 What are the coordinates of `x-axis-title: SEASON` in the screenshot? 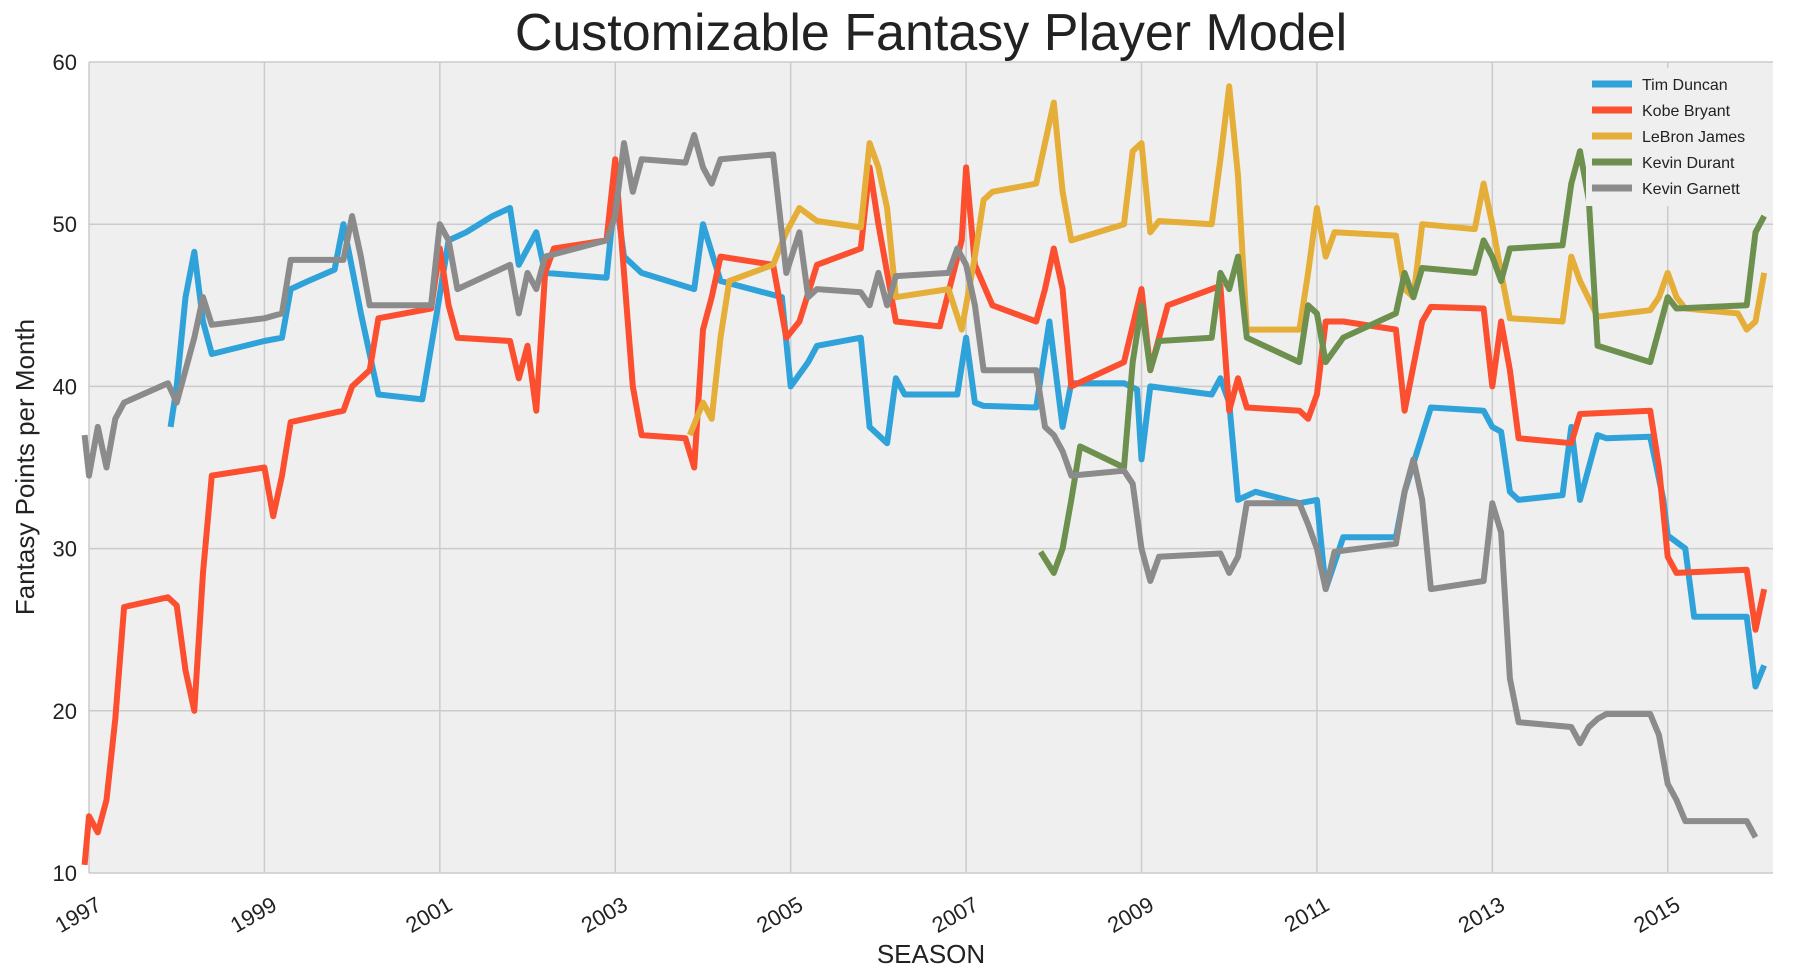 It's located at (931, 954).